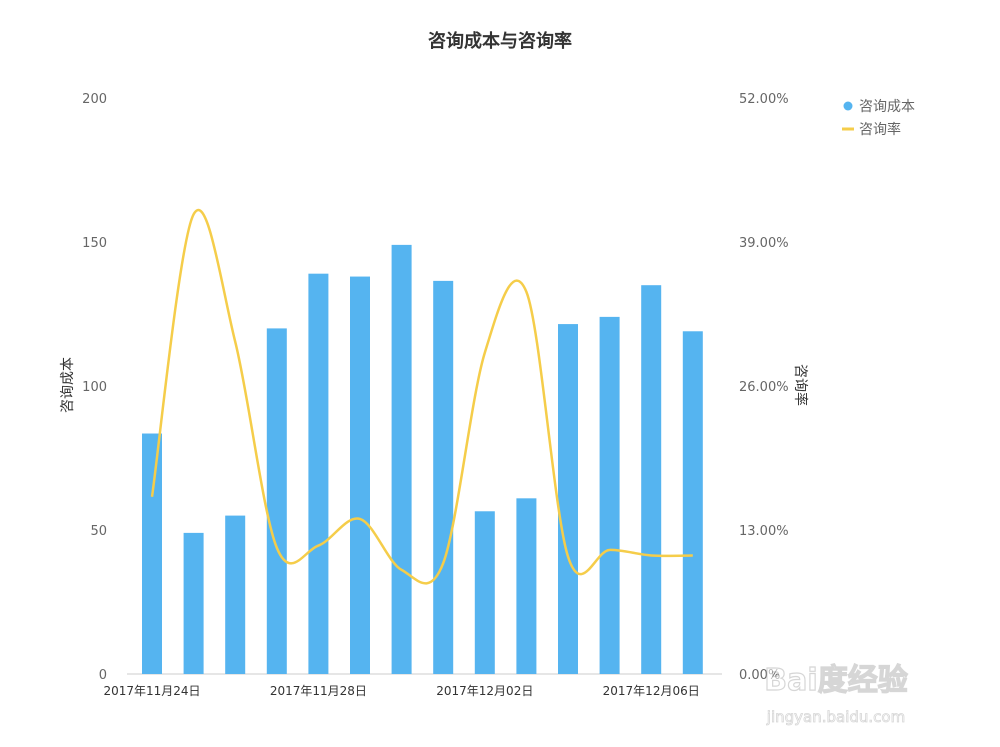 This screenshot has height=747, width=1000. I want to click on y-tick-label: 50, so click(98, 531).